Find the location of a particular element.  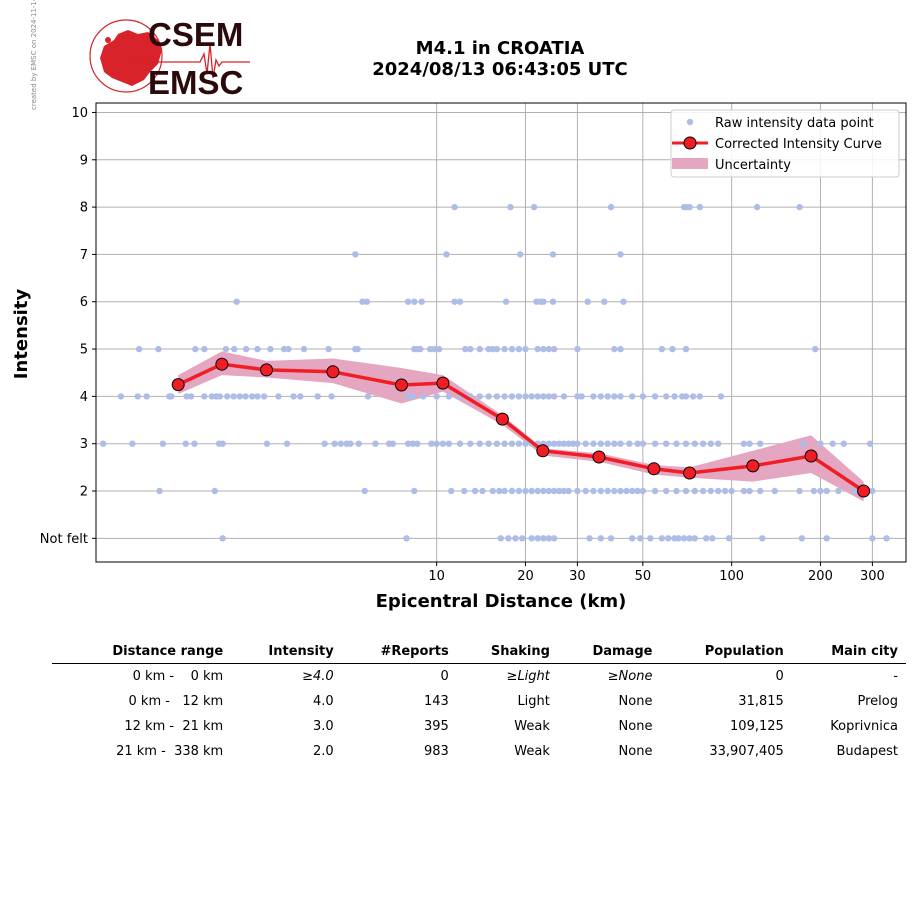

legend-band-swatch is located at coordinates (690, 163).